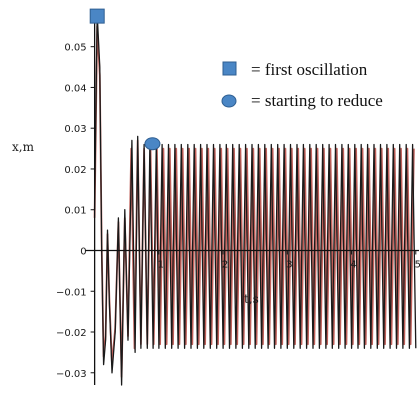 This screenshot has height=413, width=420. What do you see at coordinates (125, 79) in the screenshot?
I see `markers-layer` at bounding box center [125, 79].